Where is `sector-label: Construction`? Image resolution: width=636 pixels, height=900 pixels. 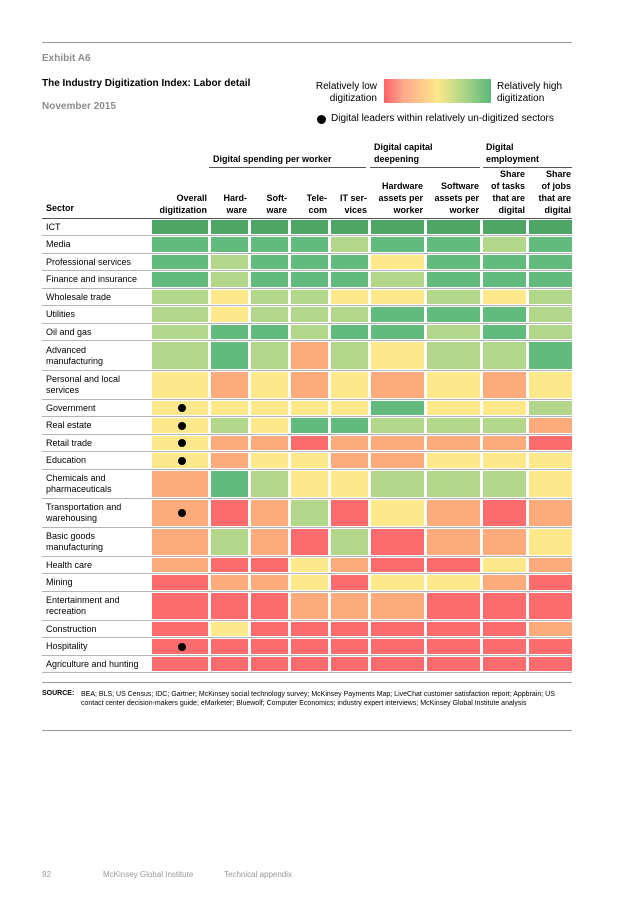 sector-label: Construction is located at coordinates (71, 628).